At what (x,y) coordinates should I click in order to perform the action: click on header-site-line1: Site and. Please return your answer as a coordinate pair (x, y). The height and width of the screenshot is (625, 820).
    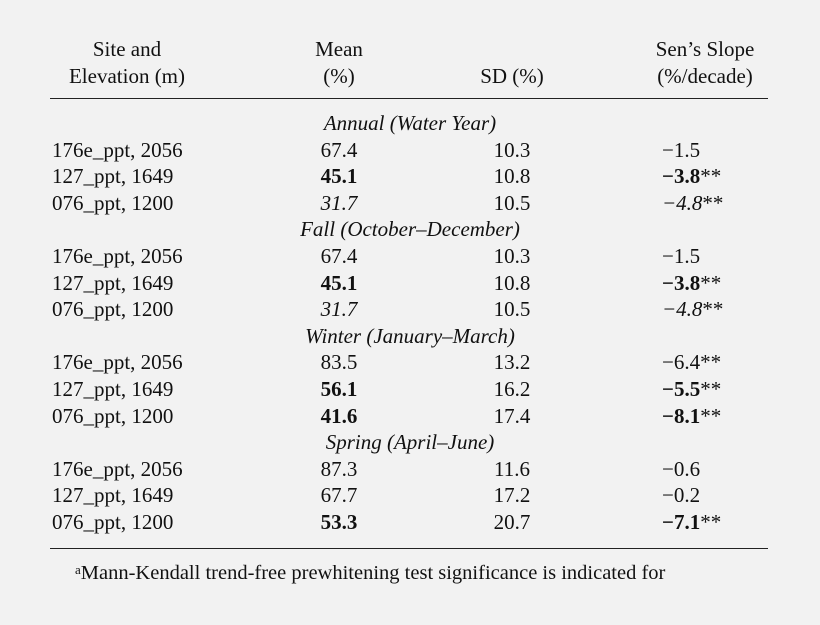
    Looking at the image, I should click on (127, 49).